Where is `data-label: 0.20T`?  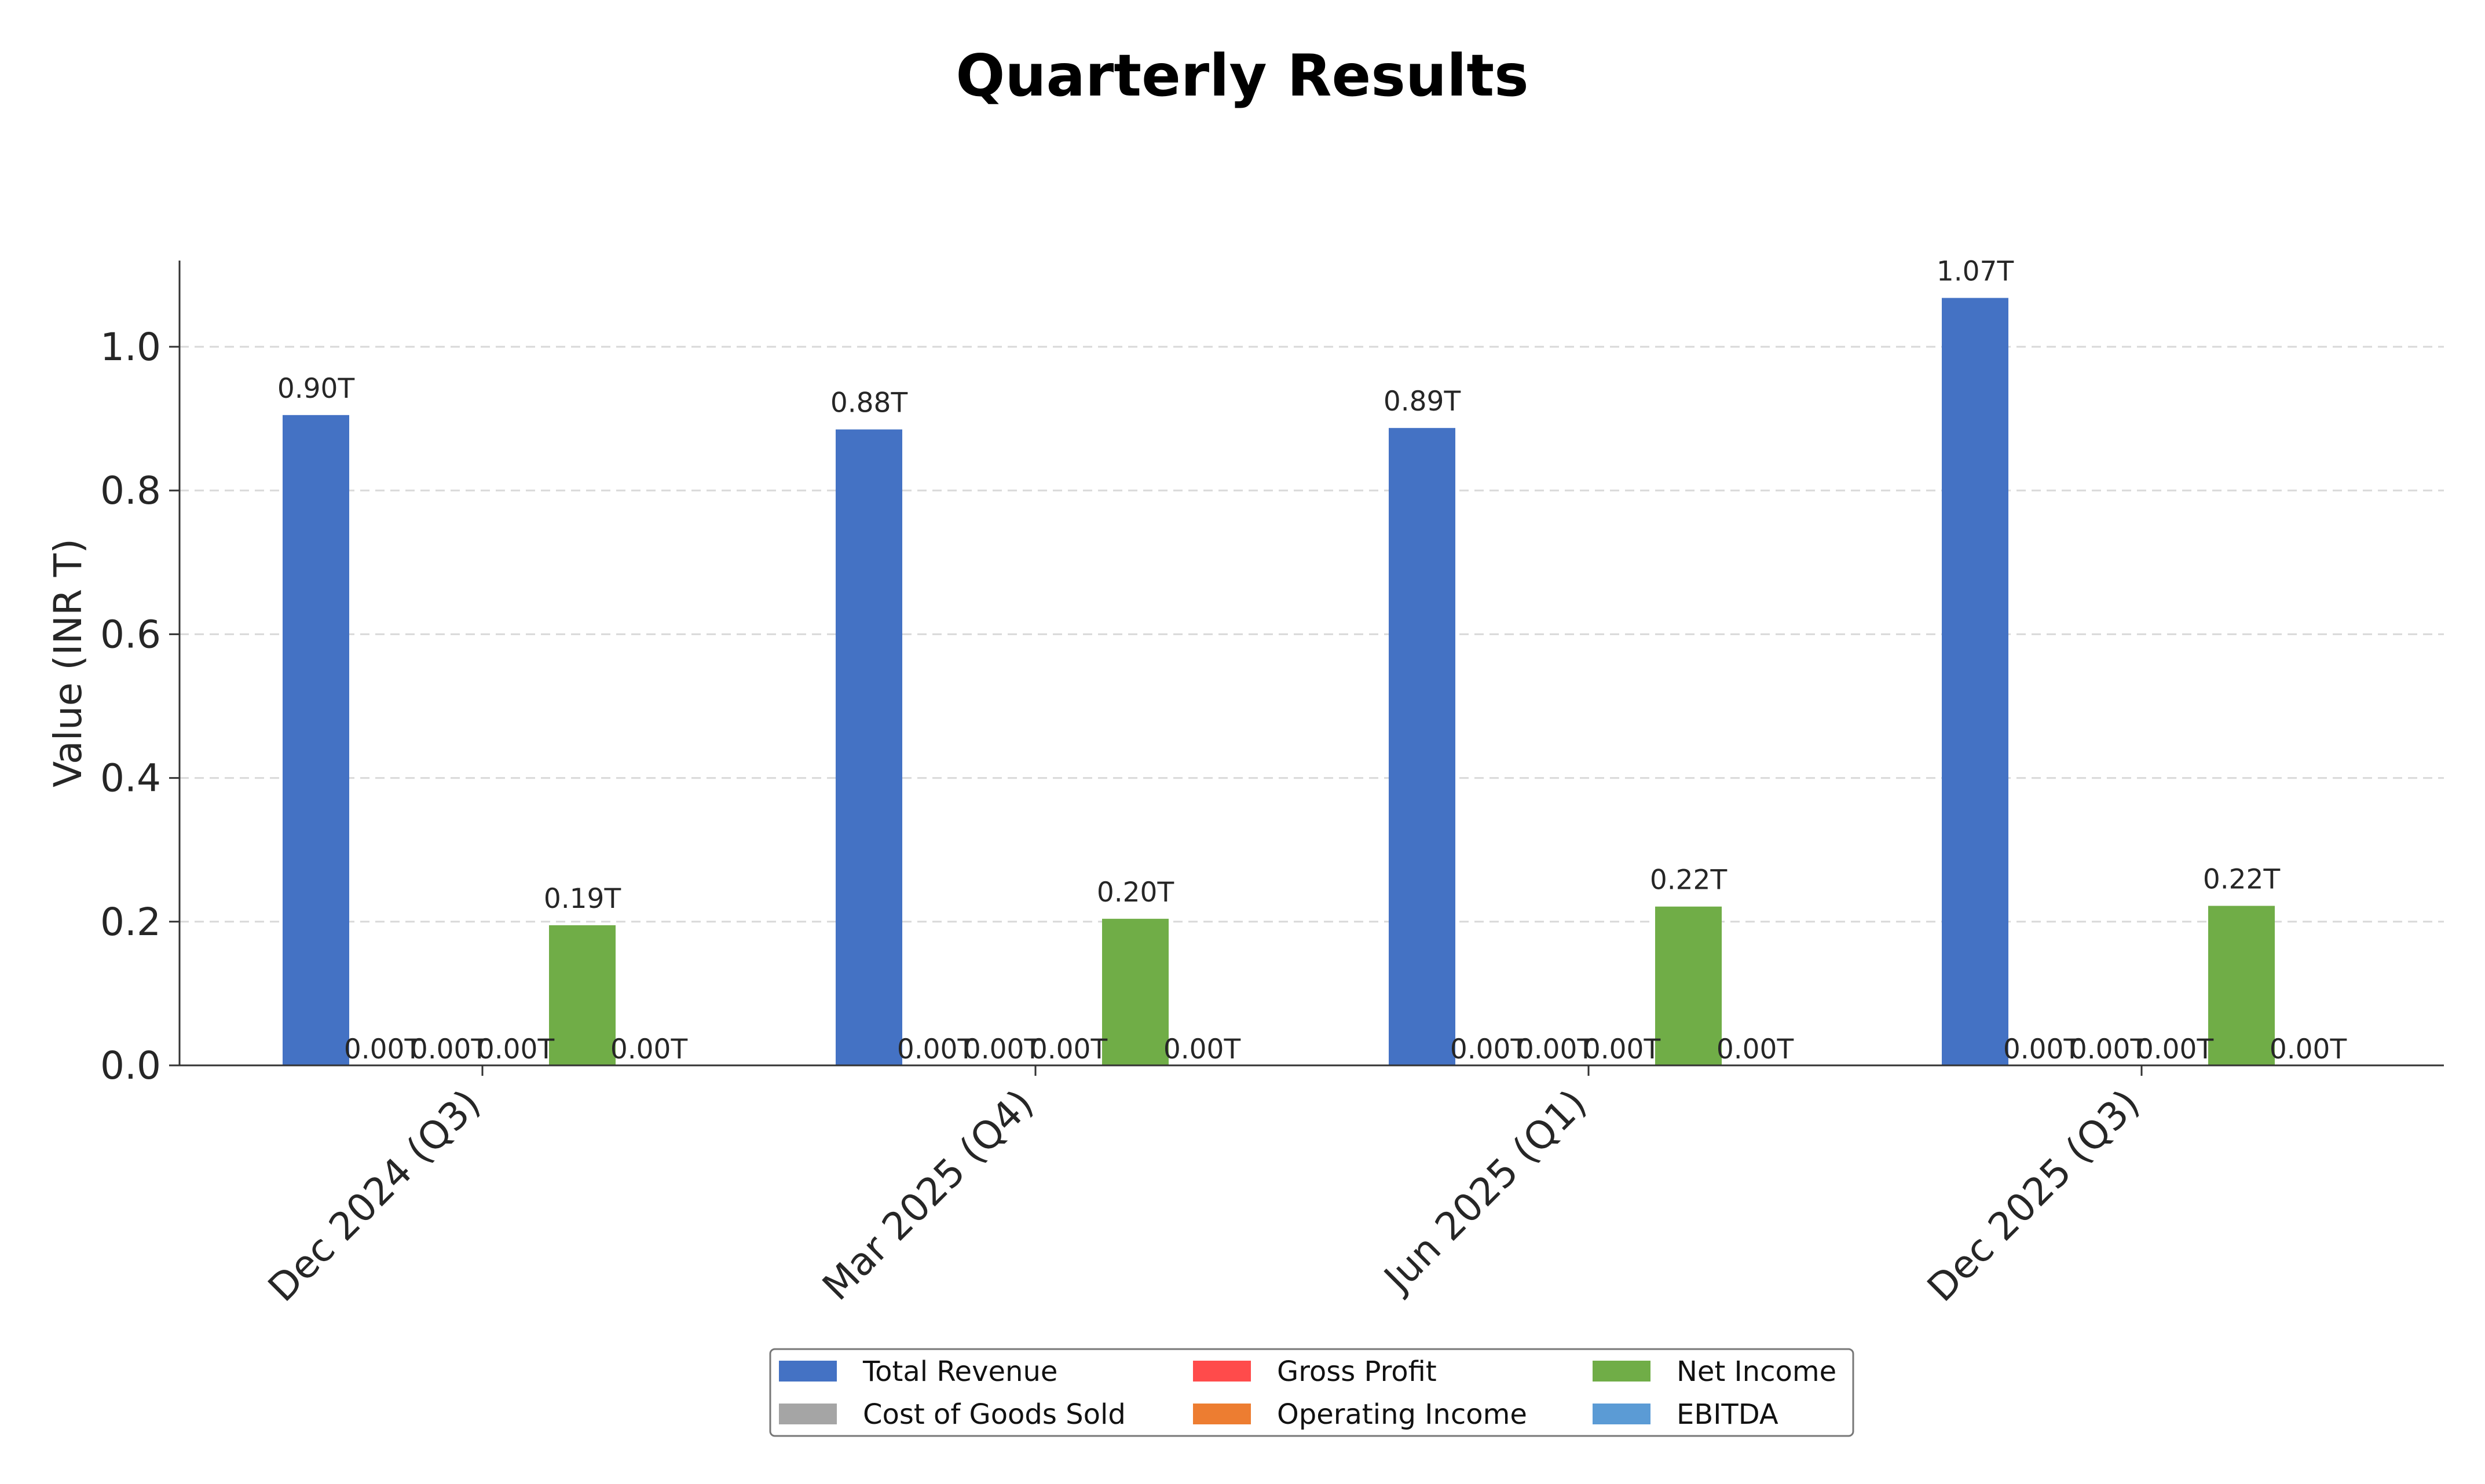
data-label: 0.20T is located at coordinates (1135, 893).